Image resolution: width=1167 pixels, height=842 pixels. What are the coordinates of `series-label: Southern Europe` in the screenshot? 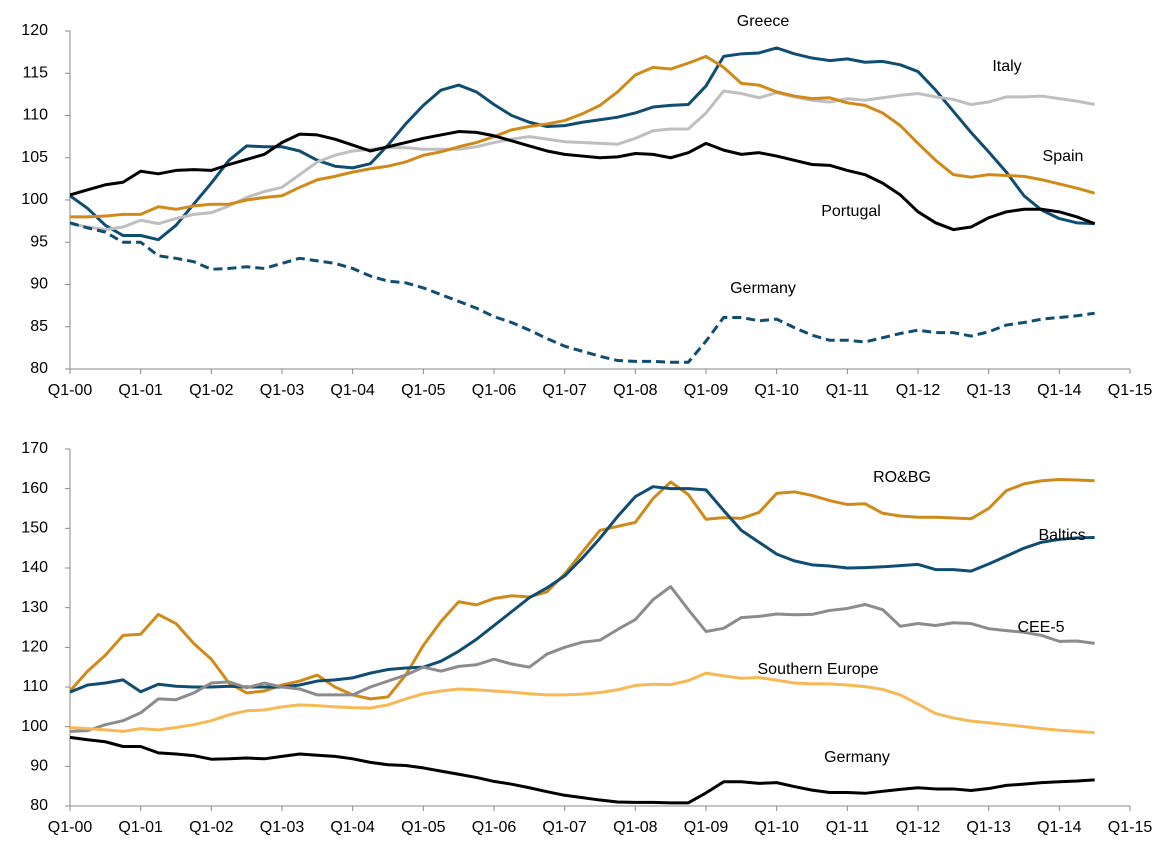 It's located at (818, 669).